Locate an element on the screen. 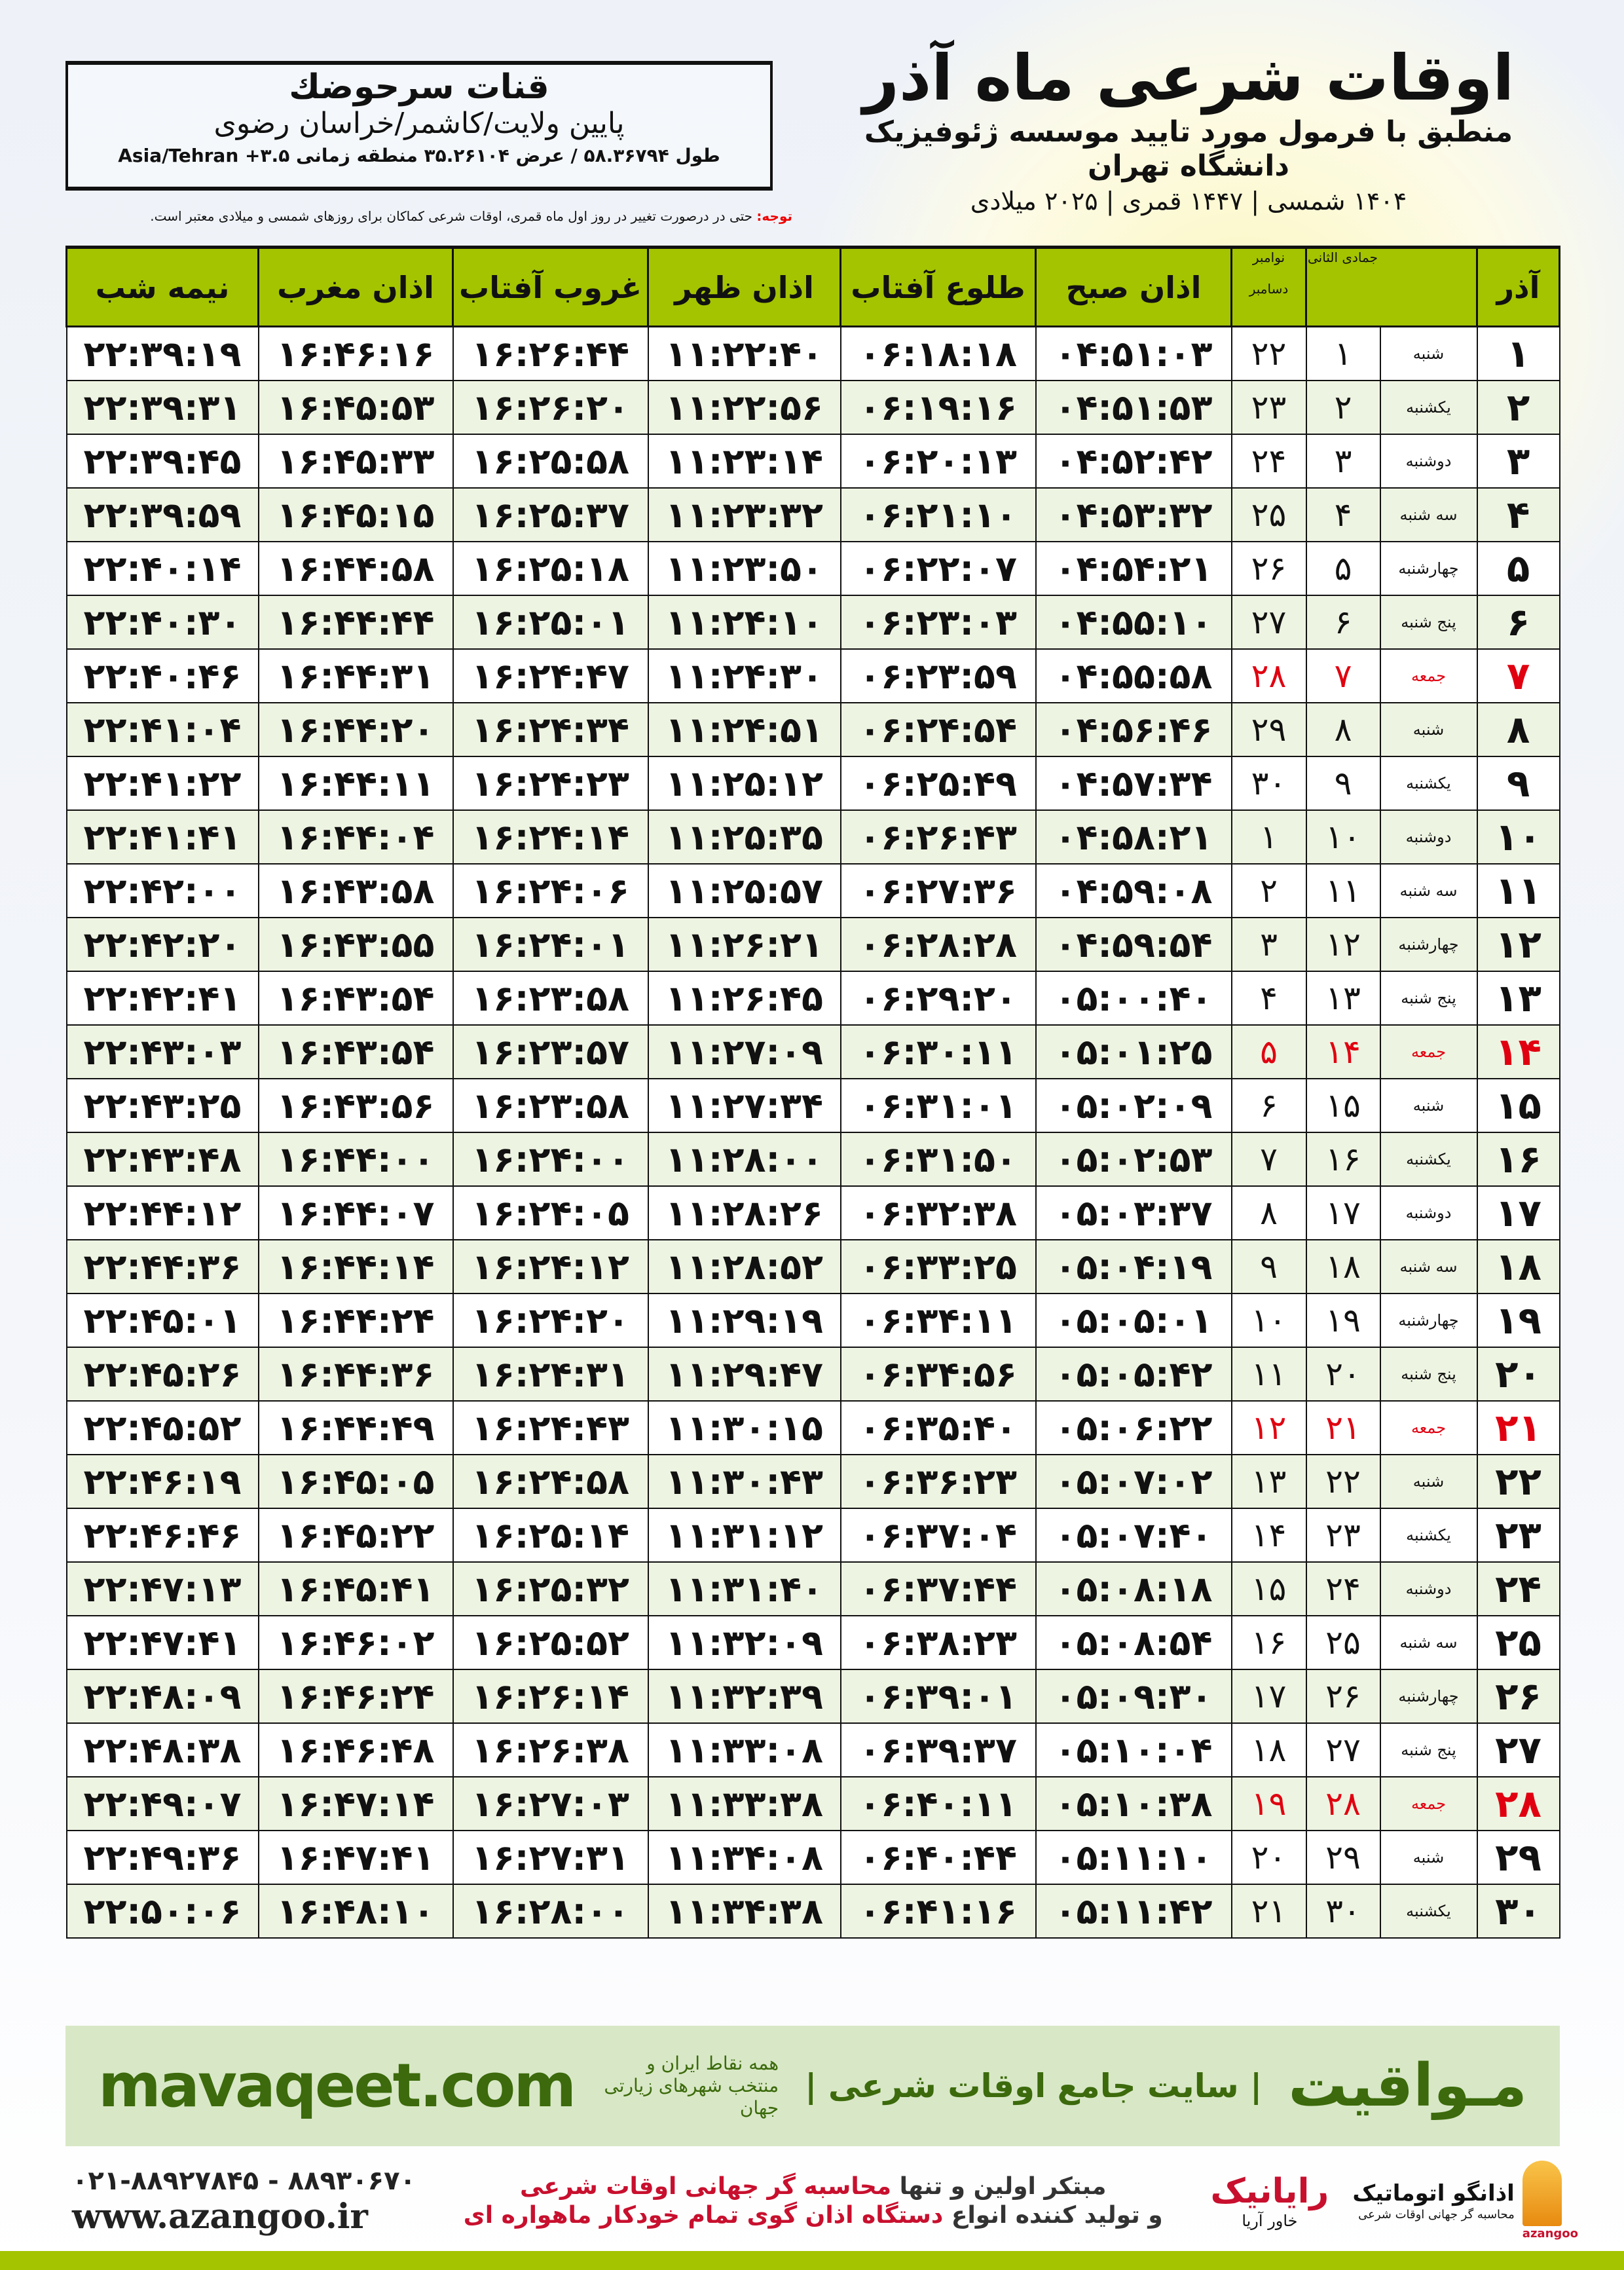 Image resolution: width=1624 pixels, height=2270 pixels. fajr-time: ۰۴:۵۴:۲۱ is located at coordinates (1133, 568).